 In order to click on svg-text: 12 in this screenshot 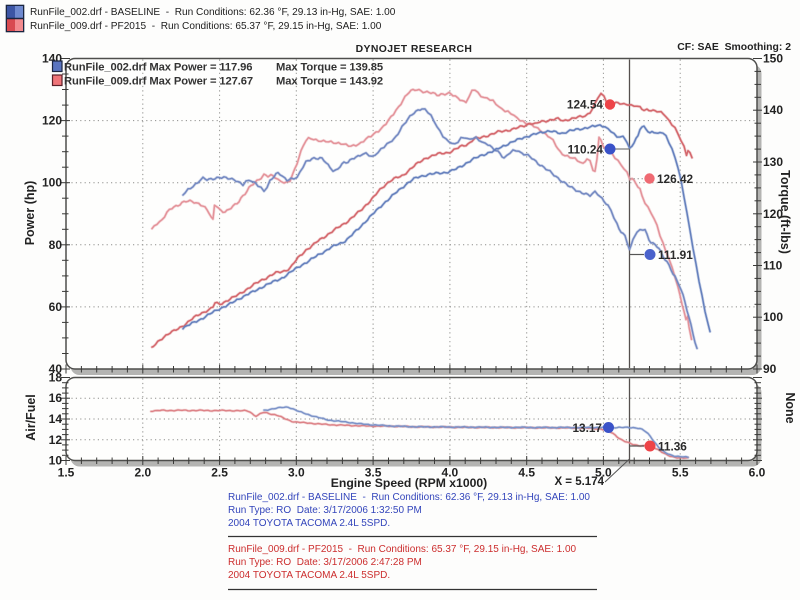, I will do `click(56, 440)`.